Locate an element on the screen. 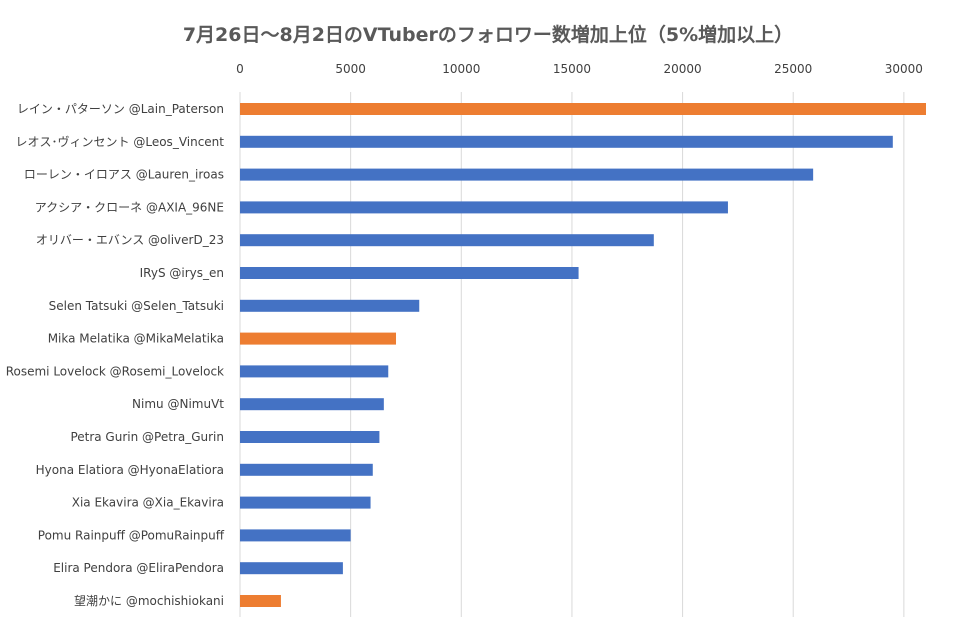 Image resolution: width=976 pixels, height=637 pixels. chart-title: 7月26日～8月2日のVTuberのフォロワー数増加上位（5%増加以上） is located at coordinates (488, 34).